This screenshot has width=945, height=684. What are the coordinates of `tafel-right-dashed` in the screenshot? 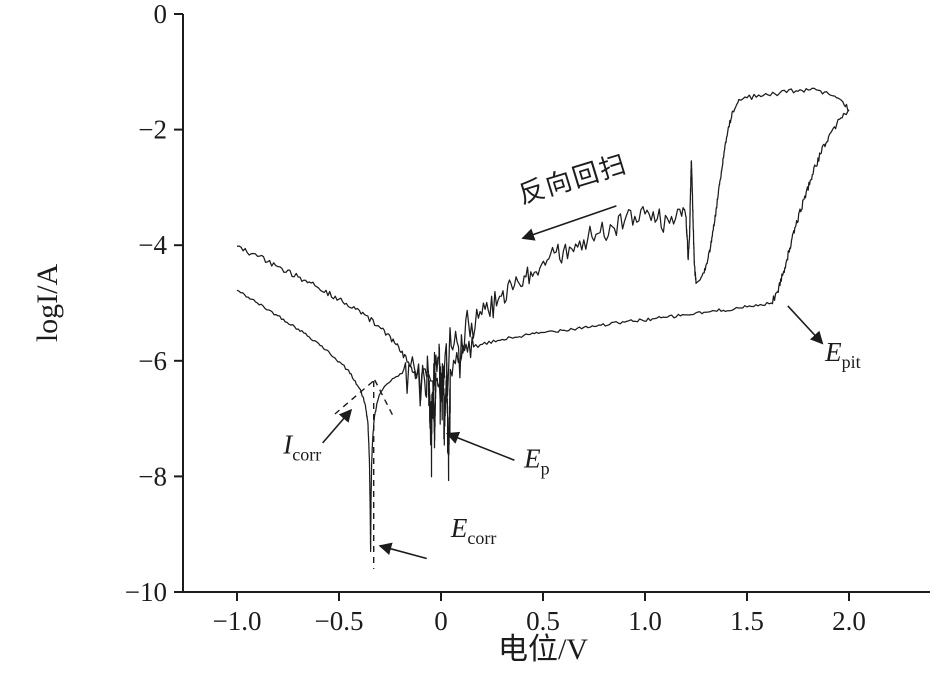 It's located at (384, 398).